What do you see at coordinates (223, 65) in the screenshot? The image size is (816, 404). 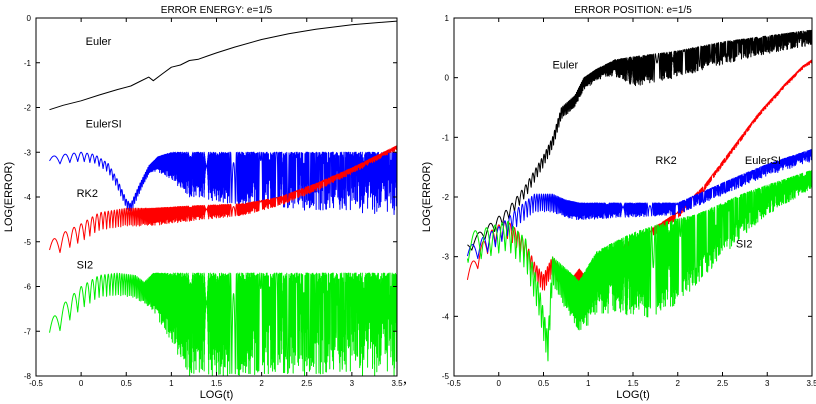 I see `series-line-Euler` at bounding box center [223, 65].